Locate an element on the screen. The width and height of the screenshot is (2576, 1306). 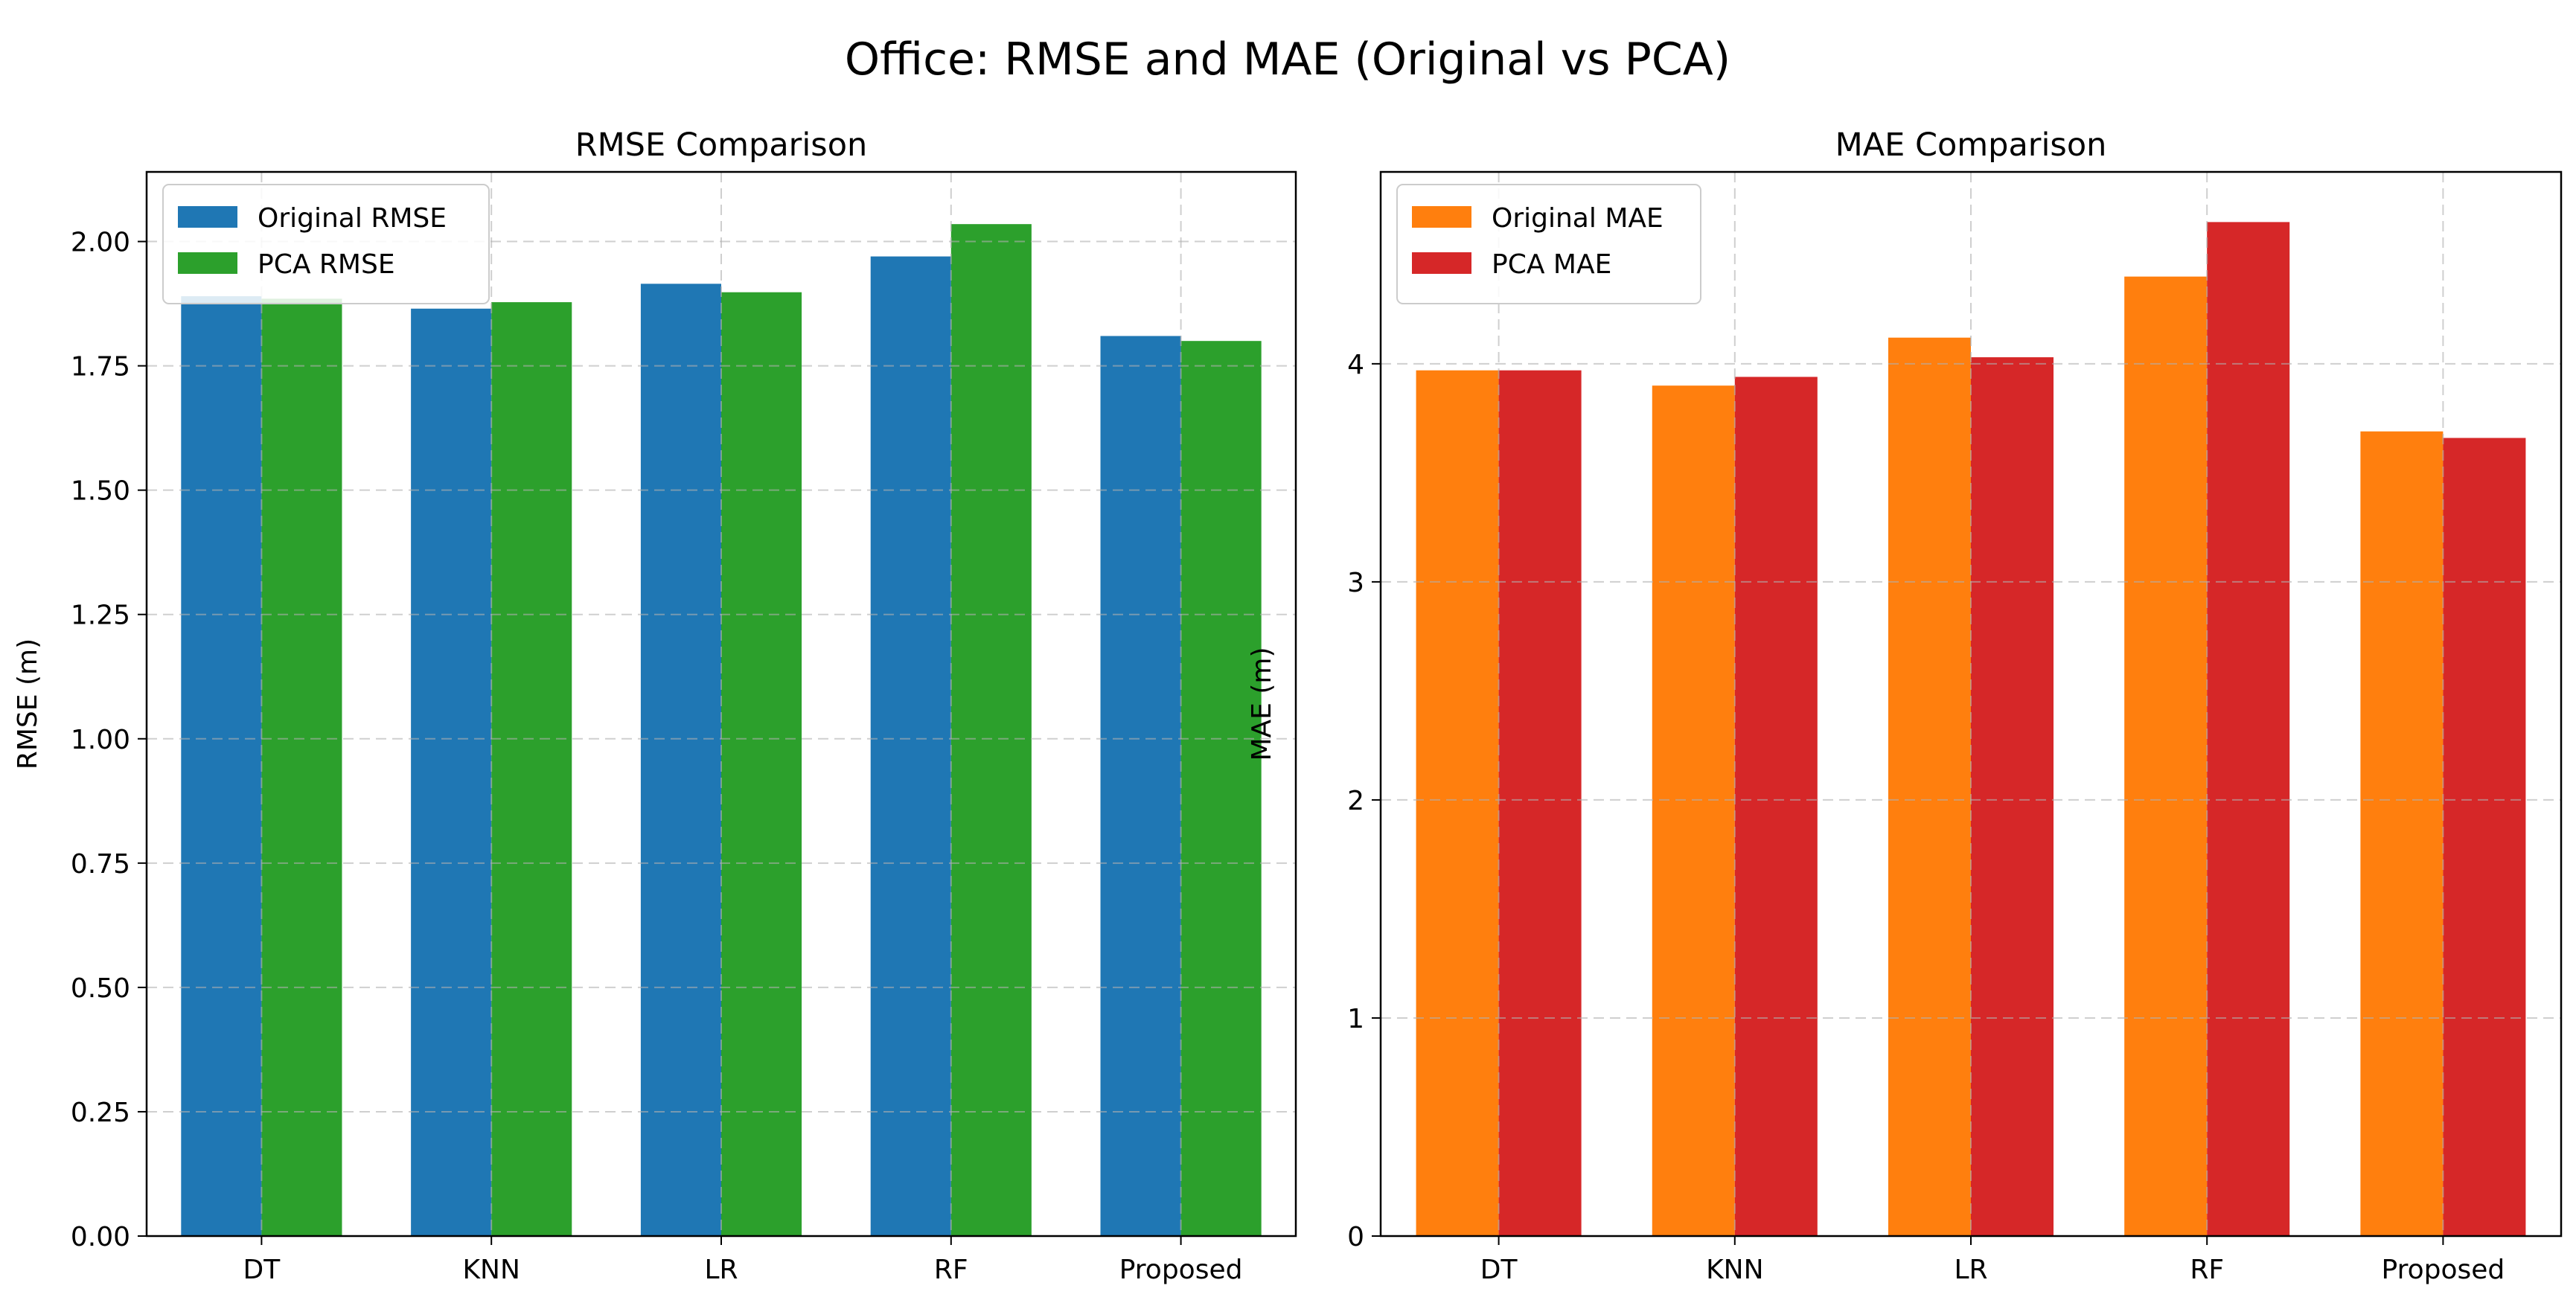
chart-0-bar-pca-rmse-knn is located at coordinates (531, 769).